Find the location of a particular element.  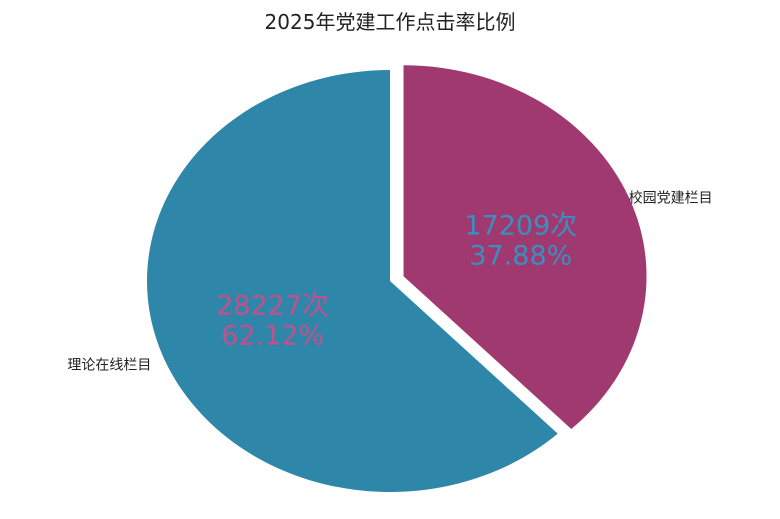

slice-category-label-1: 理论在线栏目 is located at coordinates (109, 366).